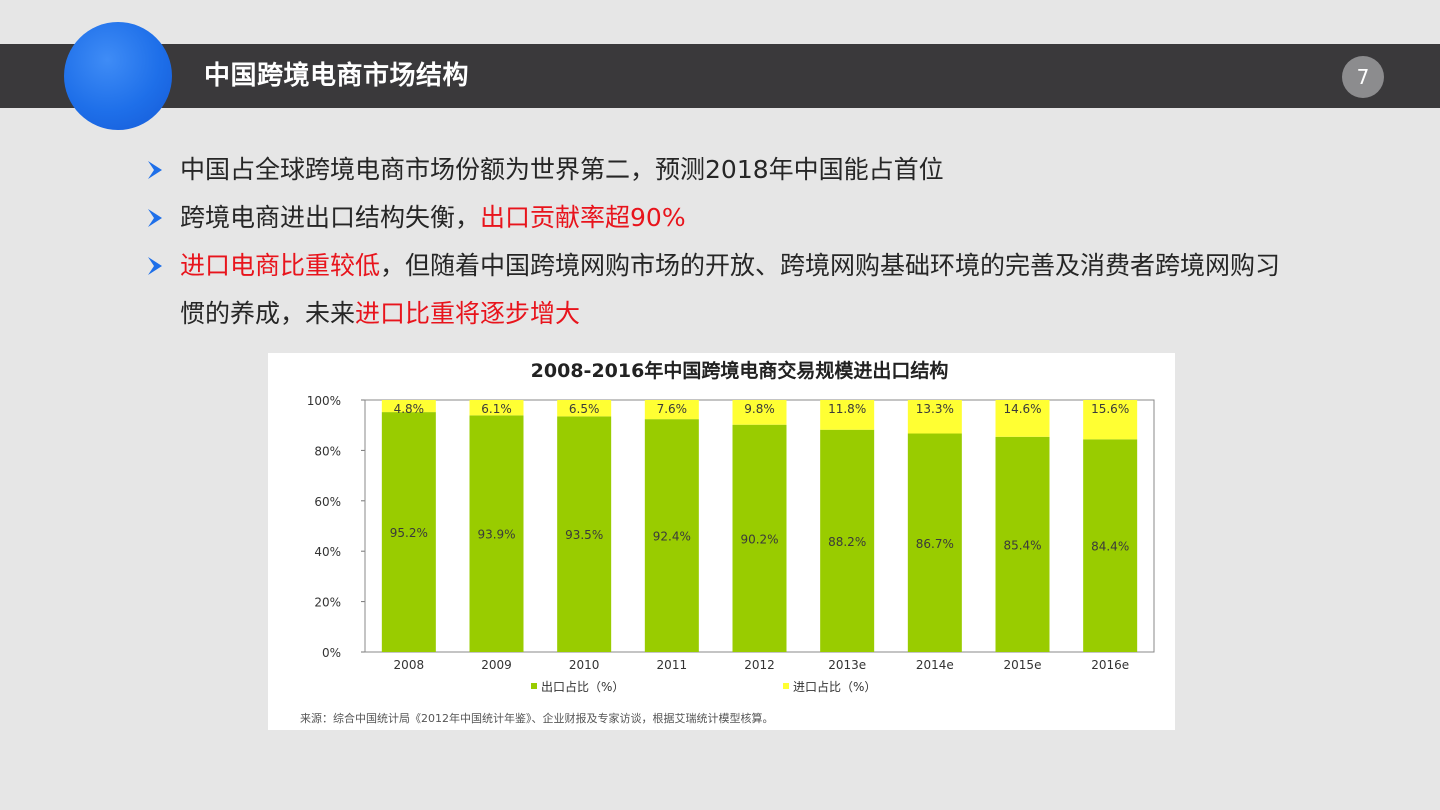  What do you see at coordinates (327, 552) in the screenshot?
I see `y-tick-label: 40%` at bounding box center [327, 552].